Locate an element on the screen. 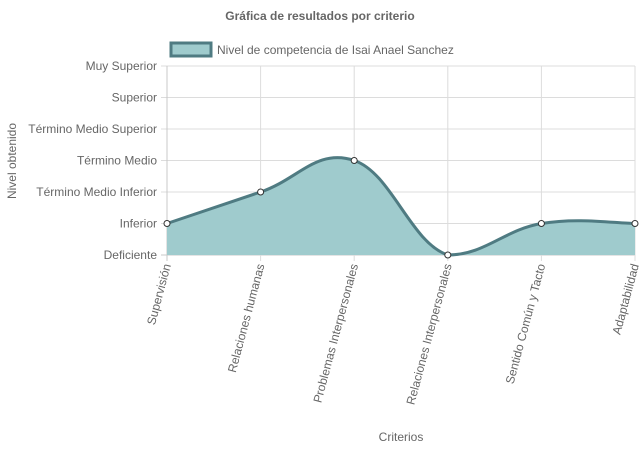 This screenshot has width=639, height=449. y-tick-label: Término Medio Superior is located at coordinates (92, 129).